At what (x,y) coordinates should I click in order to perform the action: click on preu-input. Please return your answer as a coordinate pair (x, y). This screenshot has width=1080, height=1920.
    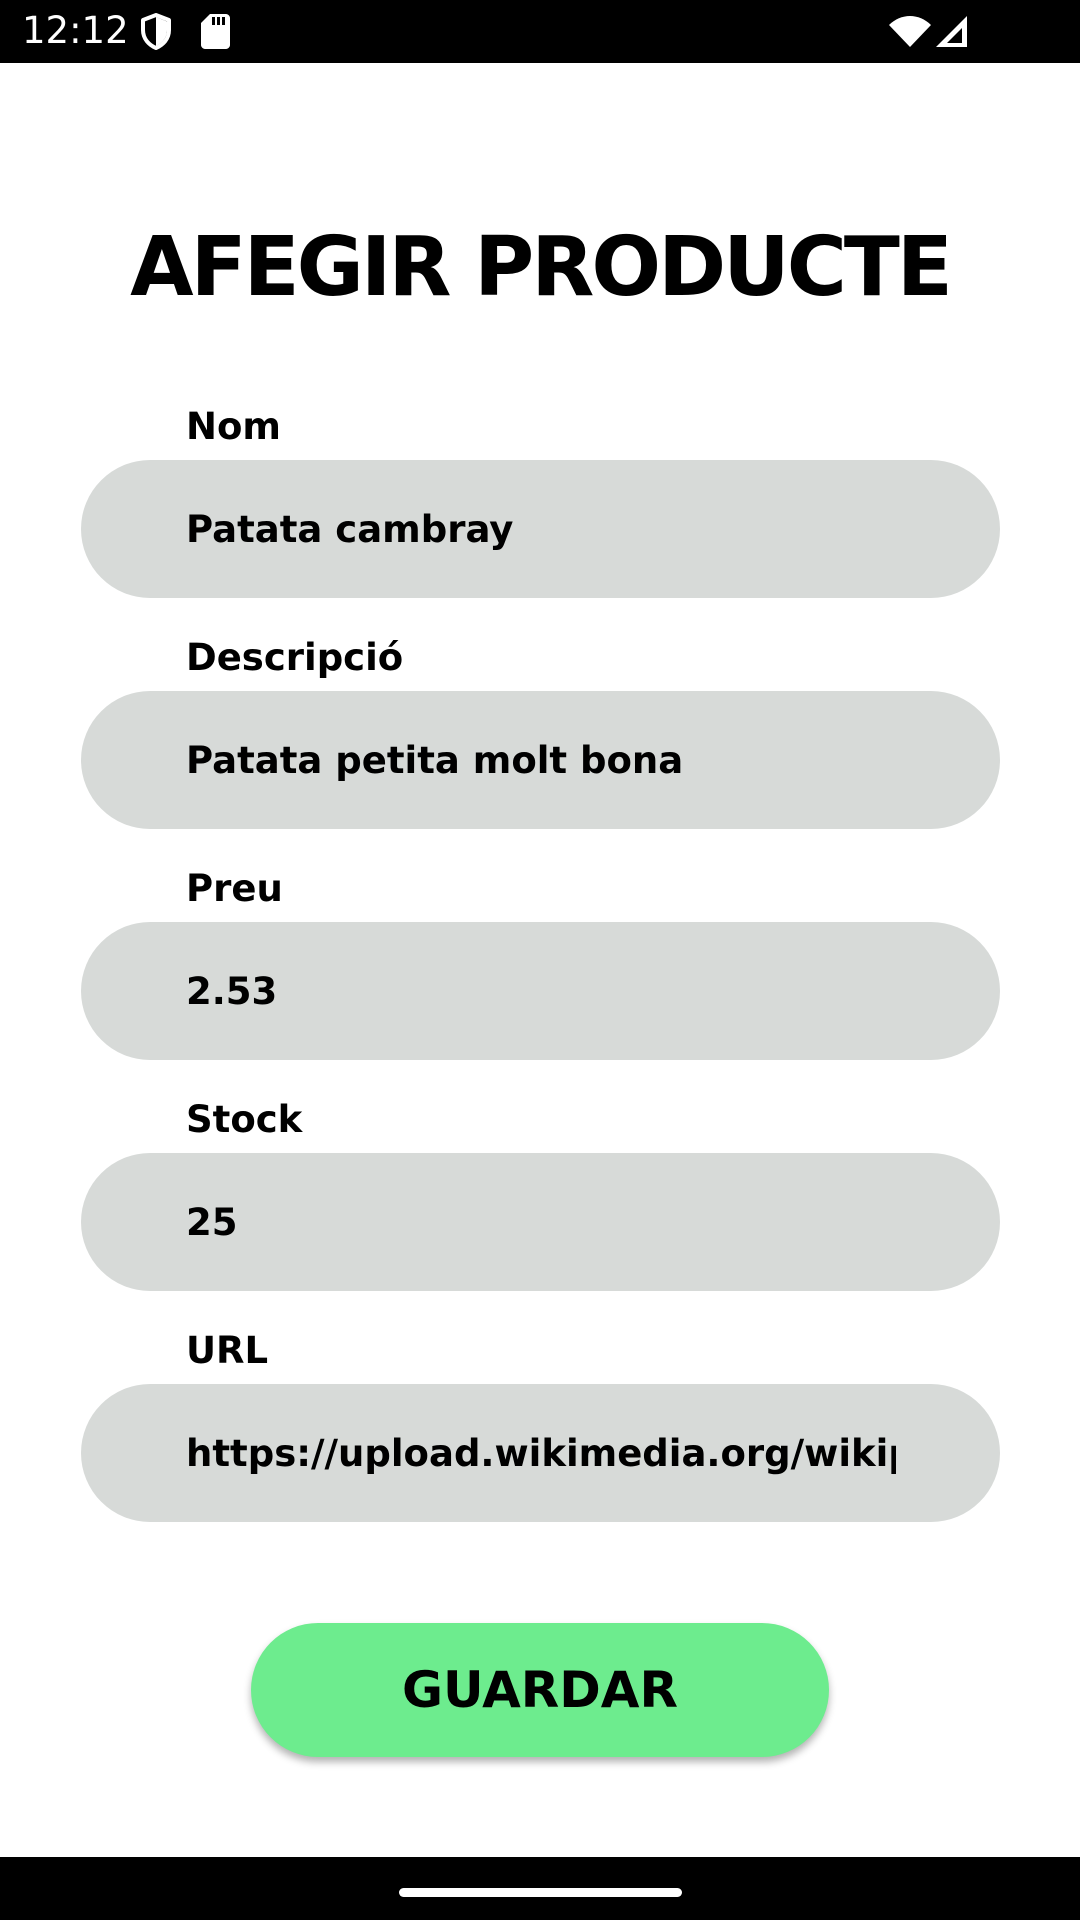
    Looking at the image, I should click on (540, 991).